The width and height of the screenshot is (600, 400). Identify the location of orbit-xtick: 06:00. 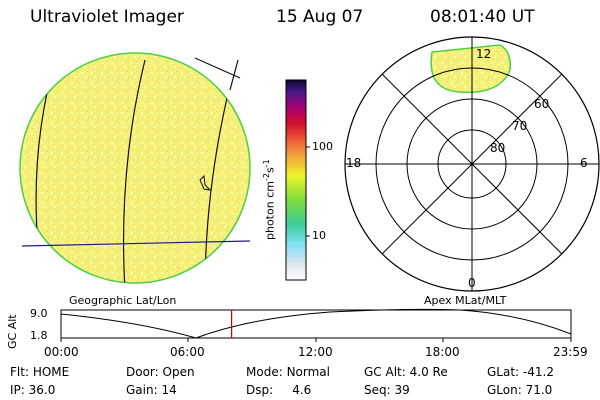
(187, 352).